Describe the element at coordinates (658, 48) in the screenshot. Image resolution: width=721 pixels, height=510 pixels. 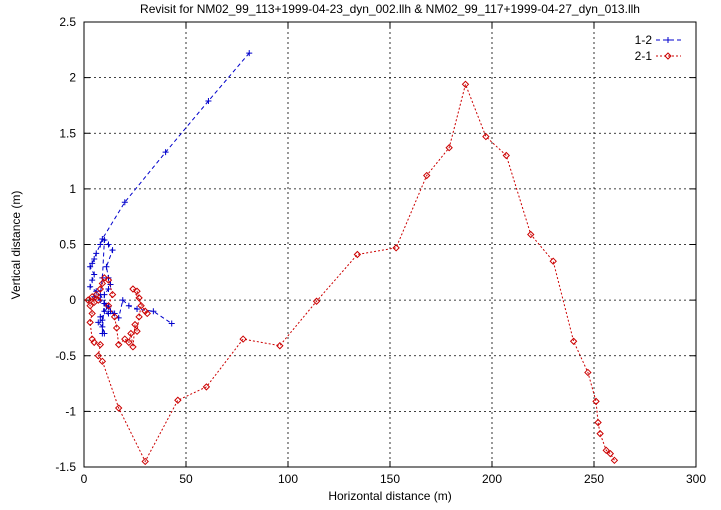
I see `legend: 1-22-1` at that location.